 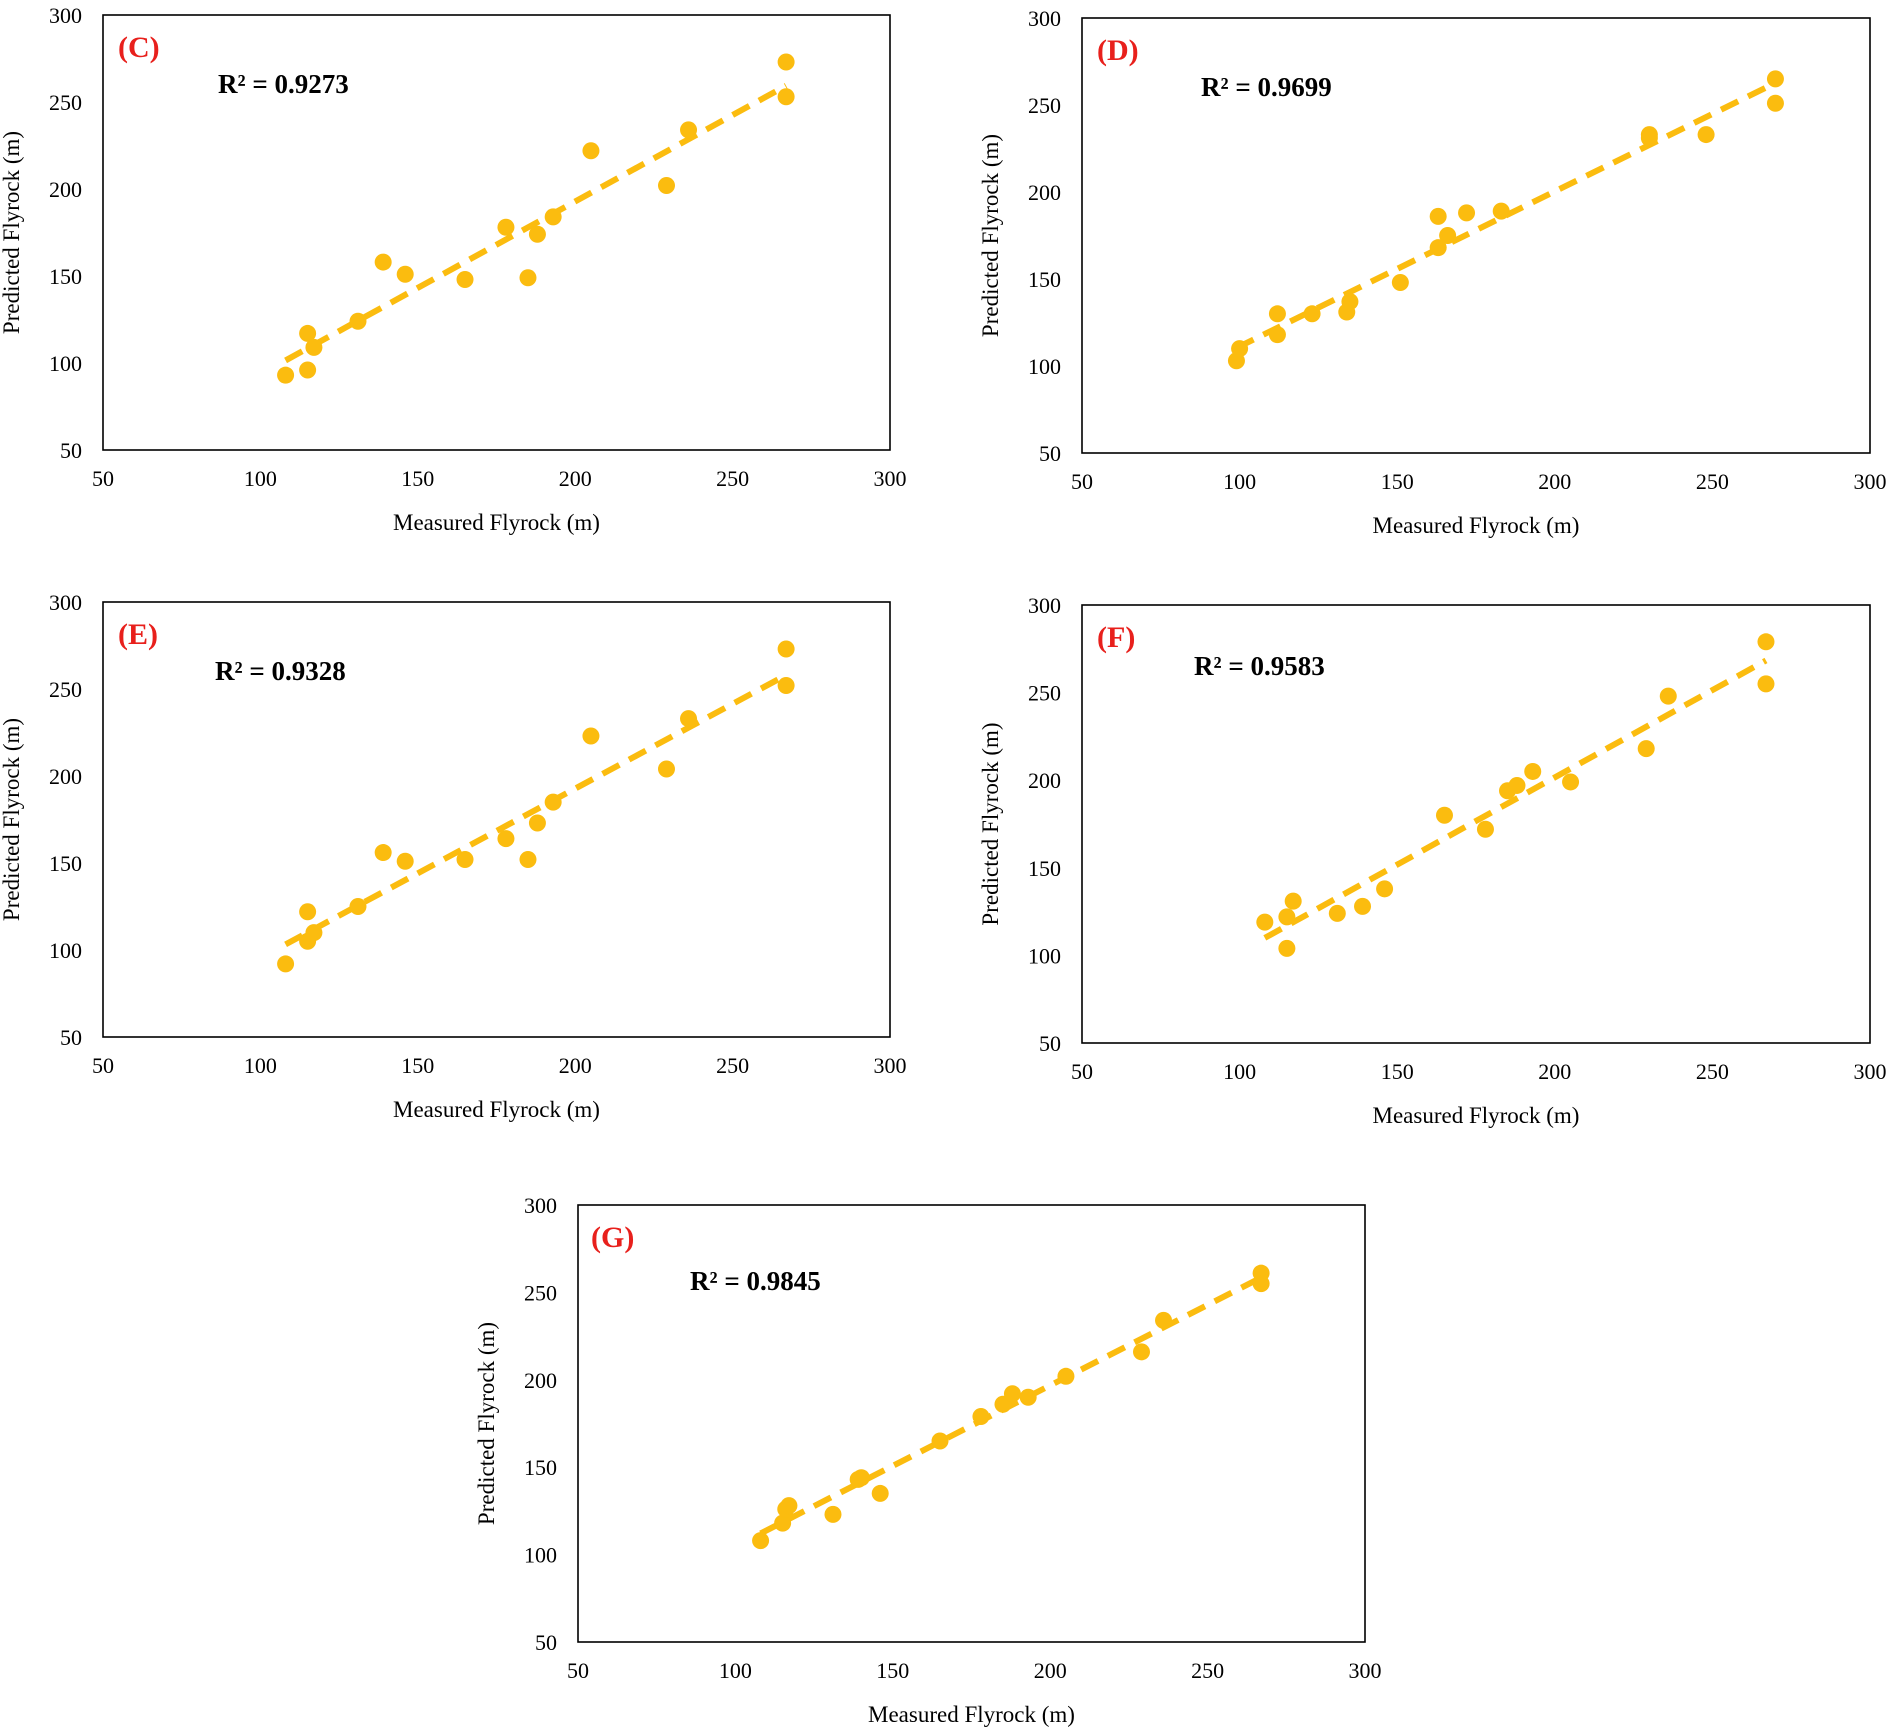 What do you see at coordinates (65, 950) in the screenshot?
I see `y-tick-label: 100` at bounding box center [65, 950].